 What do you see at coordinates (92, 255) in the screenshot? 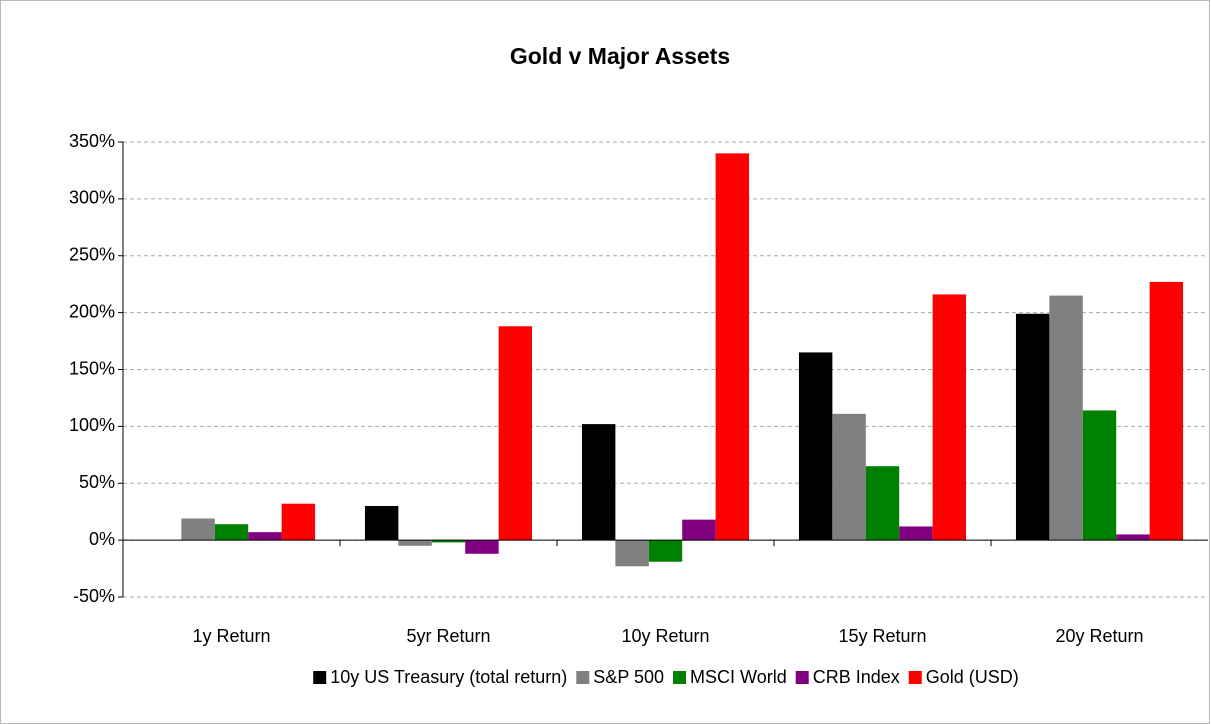
I see `y-tick-label: 250%` at bounding box center [92, 255].